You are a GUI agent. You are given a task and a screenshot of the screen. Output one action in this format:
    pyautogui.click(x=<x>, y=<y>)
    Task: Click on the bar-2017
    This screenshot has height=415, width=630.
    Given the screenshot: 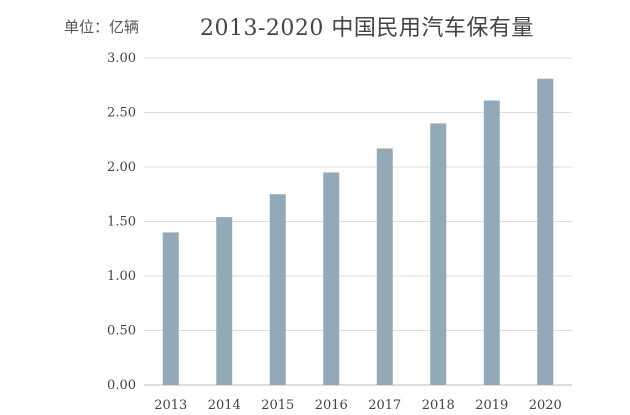 What is the action you would take?
    pyautogui.click(x=384, y=266)
    